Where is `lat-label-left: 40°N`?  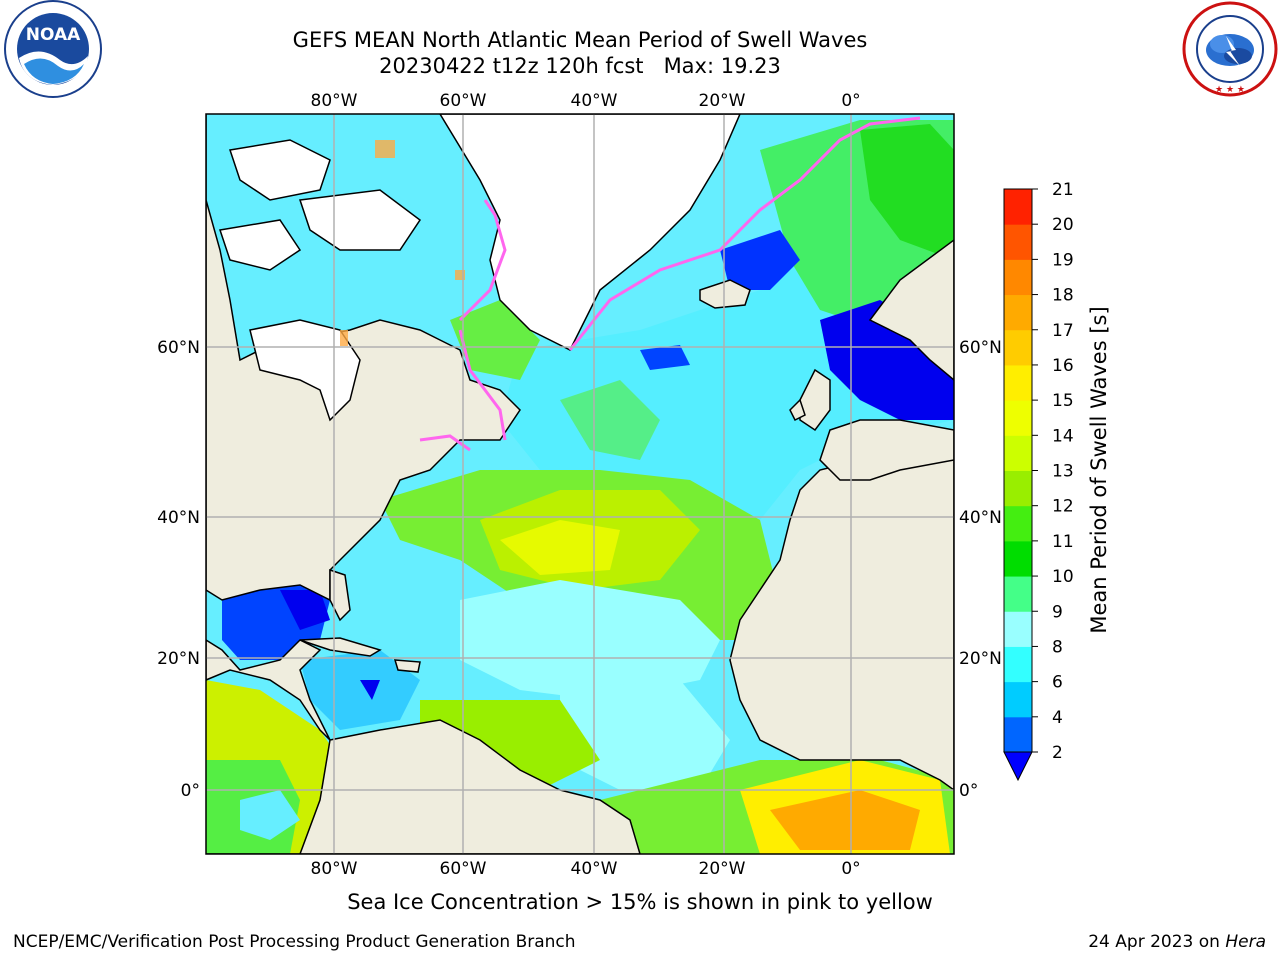 lat-label-left: 40°N is located at coordinates (178, 518).